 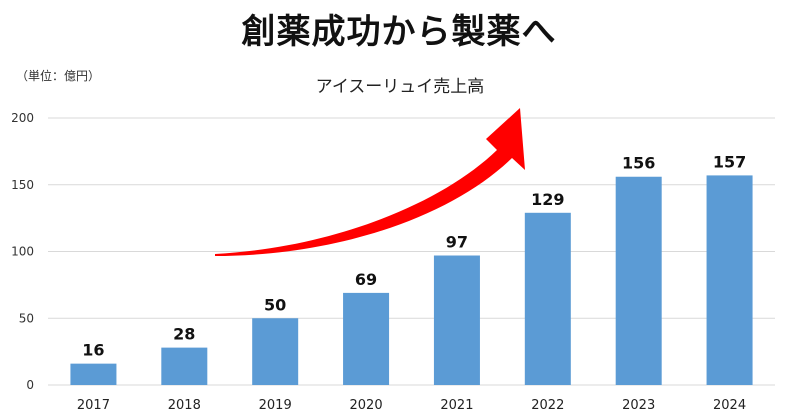 I want to click on bar-2023, so click(x=638, y=280).